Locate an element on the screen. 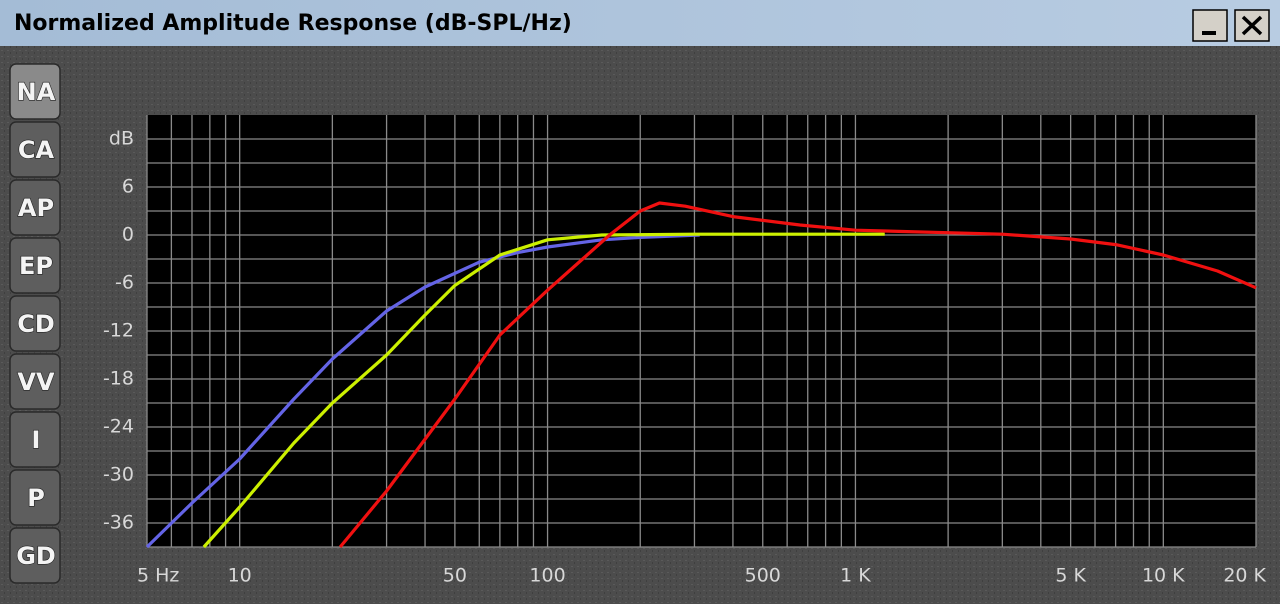 Image resolution: width=1280 pixels, height=604 pixels. tab-bar: NA CA AP EP CD VV IP GD is located at coordinates (35, 323).